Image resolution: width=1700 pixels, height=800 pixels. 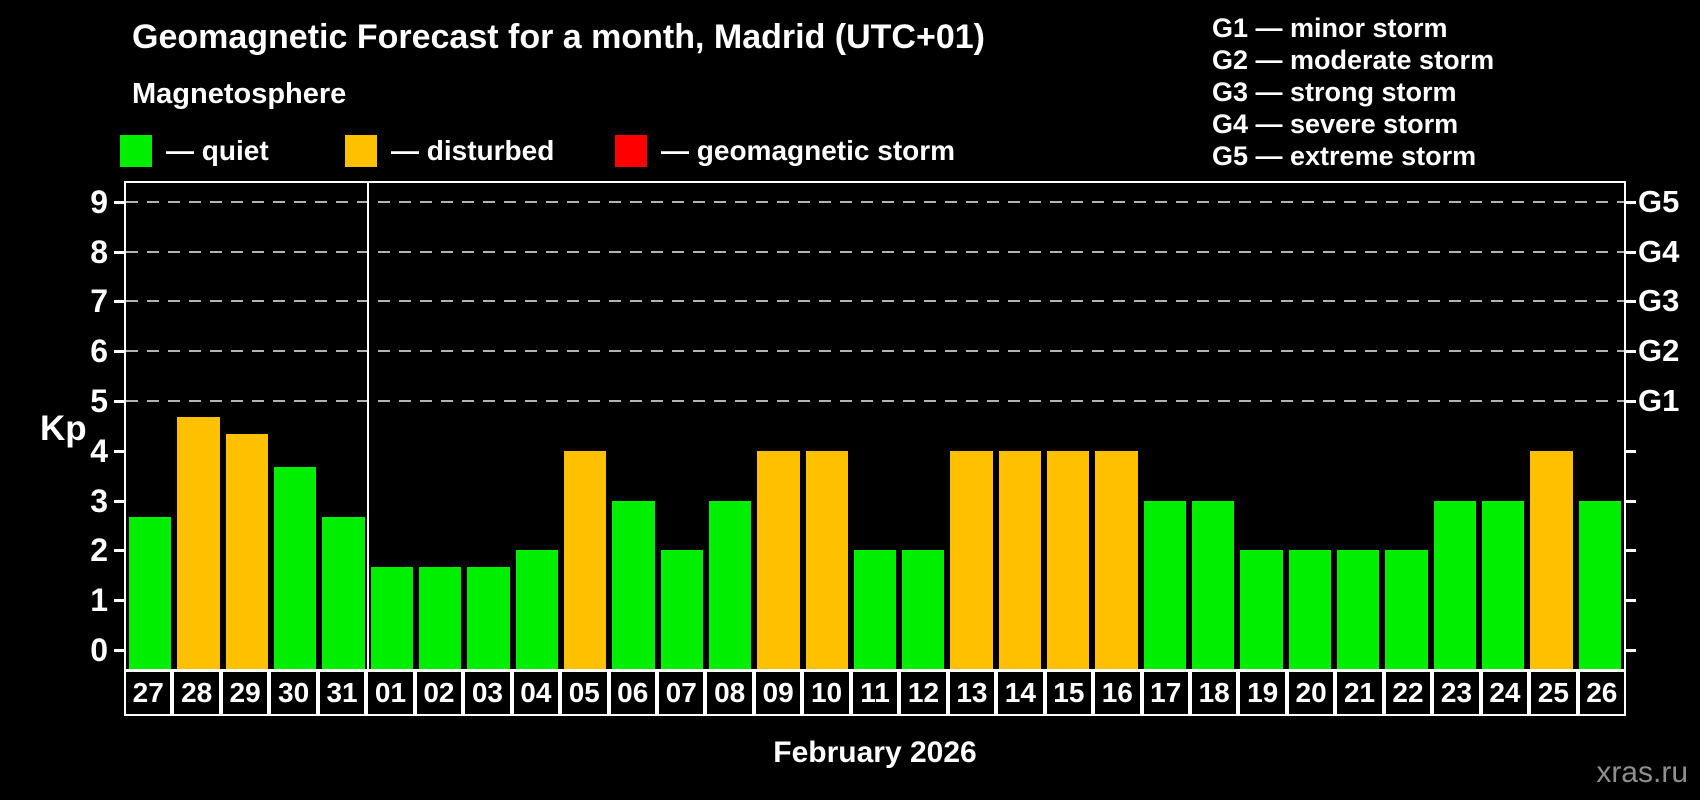 What do you see at coordinates (1659, 400) in the screenshot?
I see `gscale-label-G1: G1` at bounding box center [1659, 400].